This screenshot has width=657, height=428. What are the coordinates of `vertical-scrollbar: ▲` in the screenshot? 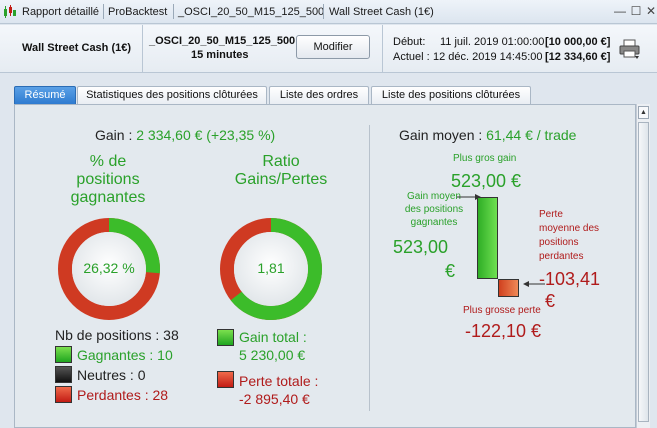 It's located at (643, 266).